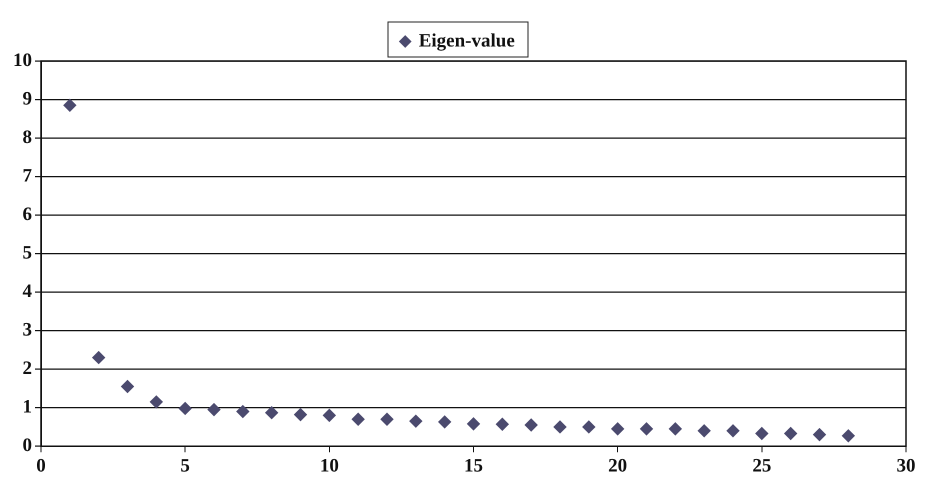 The width and height of the screenshot is (926, 501). I want to click on legend-label: Eigen-value, so click(466, 41).